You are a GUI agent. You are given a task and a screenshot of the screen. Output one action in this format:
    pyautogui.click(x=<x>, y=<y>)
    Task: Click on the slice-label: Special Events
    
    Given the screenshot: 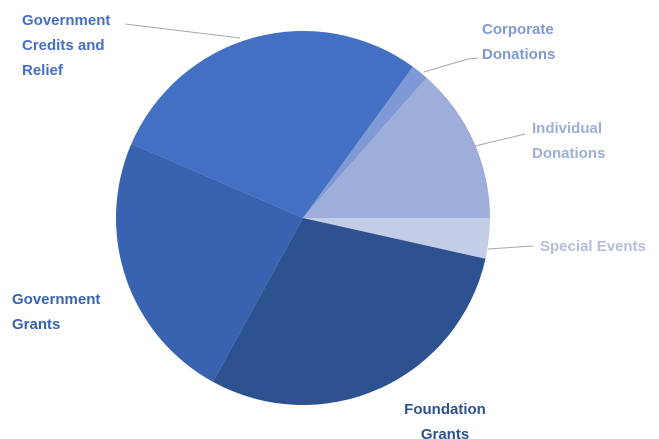 What is the action you would take?
    pyautogui.click(x=593, y=246)
    